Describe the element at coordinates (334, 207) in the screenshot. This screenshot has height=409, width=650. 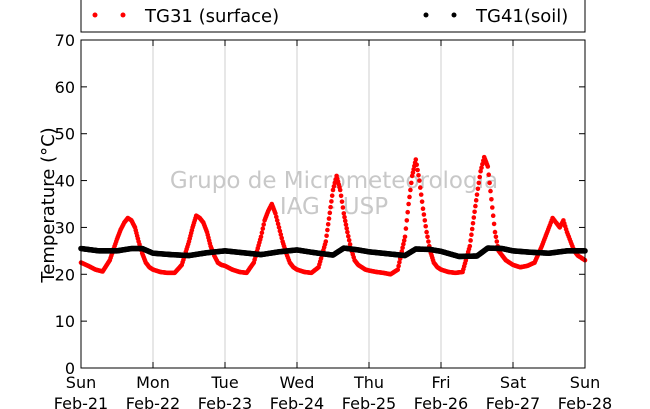
I see `watermark-line-2: IAG - USP` at that location.